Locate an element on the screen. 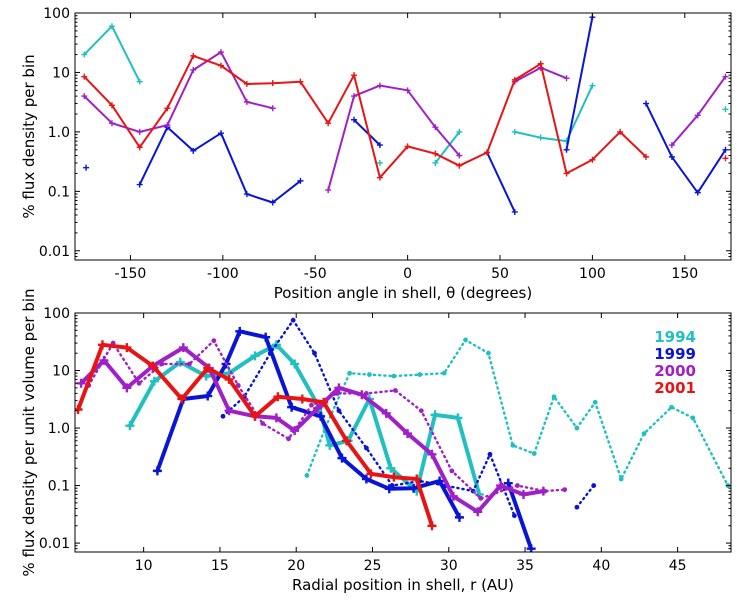 This screenshot has height=612, width=748. x-tick-label: 10 is located at coordinates (144, 566).